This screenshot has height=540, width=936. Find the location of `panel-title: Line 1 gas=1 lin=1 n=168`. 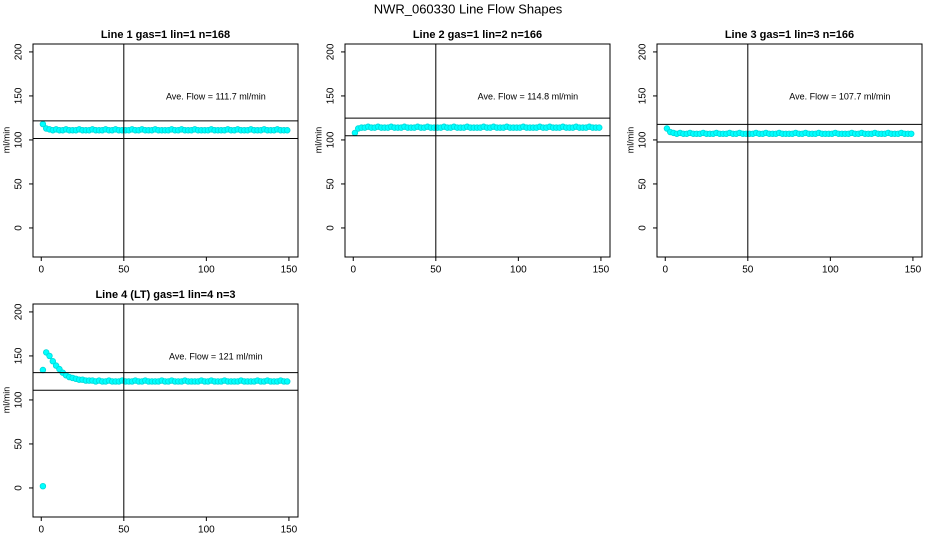

panel-title: Line 1 gas=1 lin=1 n=168 is located at coordinates (165, 35).